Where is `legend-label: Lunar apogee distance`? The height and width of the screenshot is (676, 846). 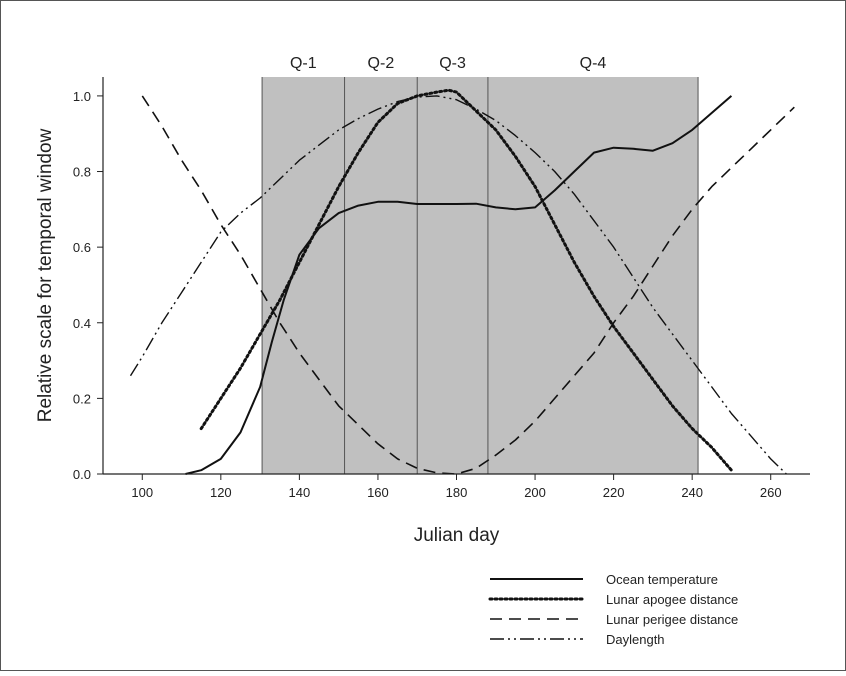 legend-label: Lunar apogee distance is located at coordinates (672, 599).